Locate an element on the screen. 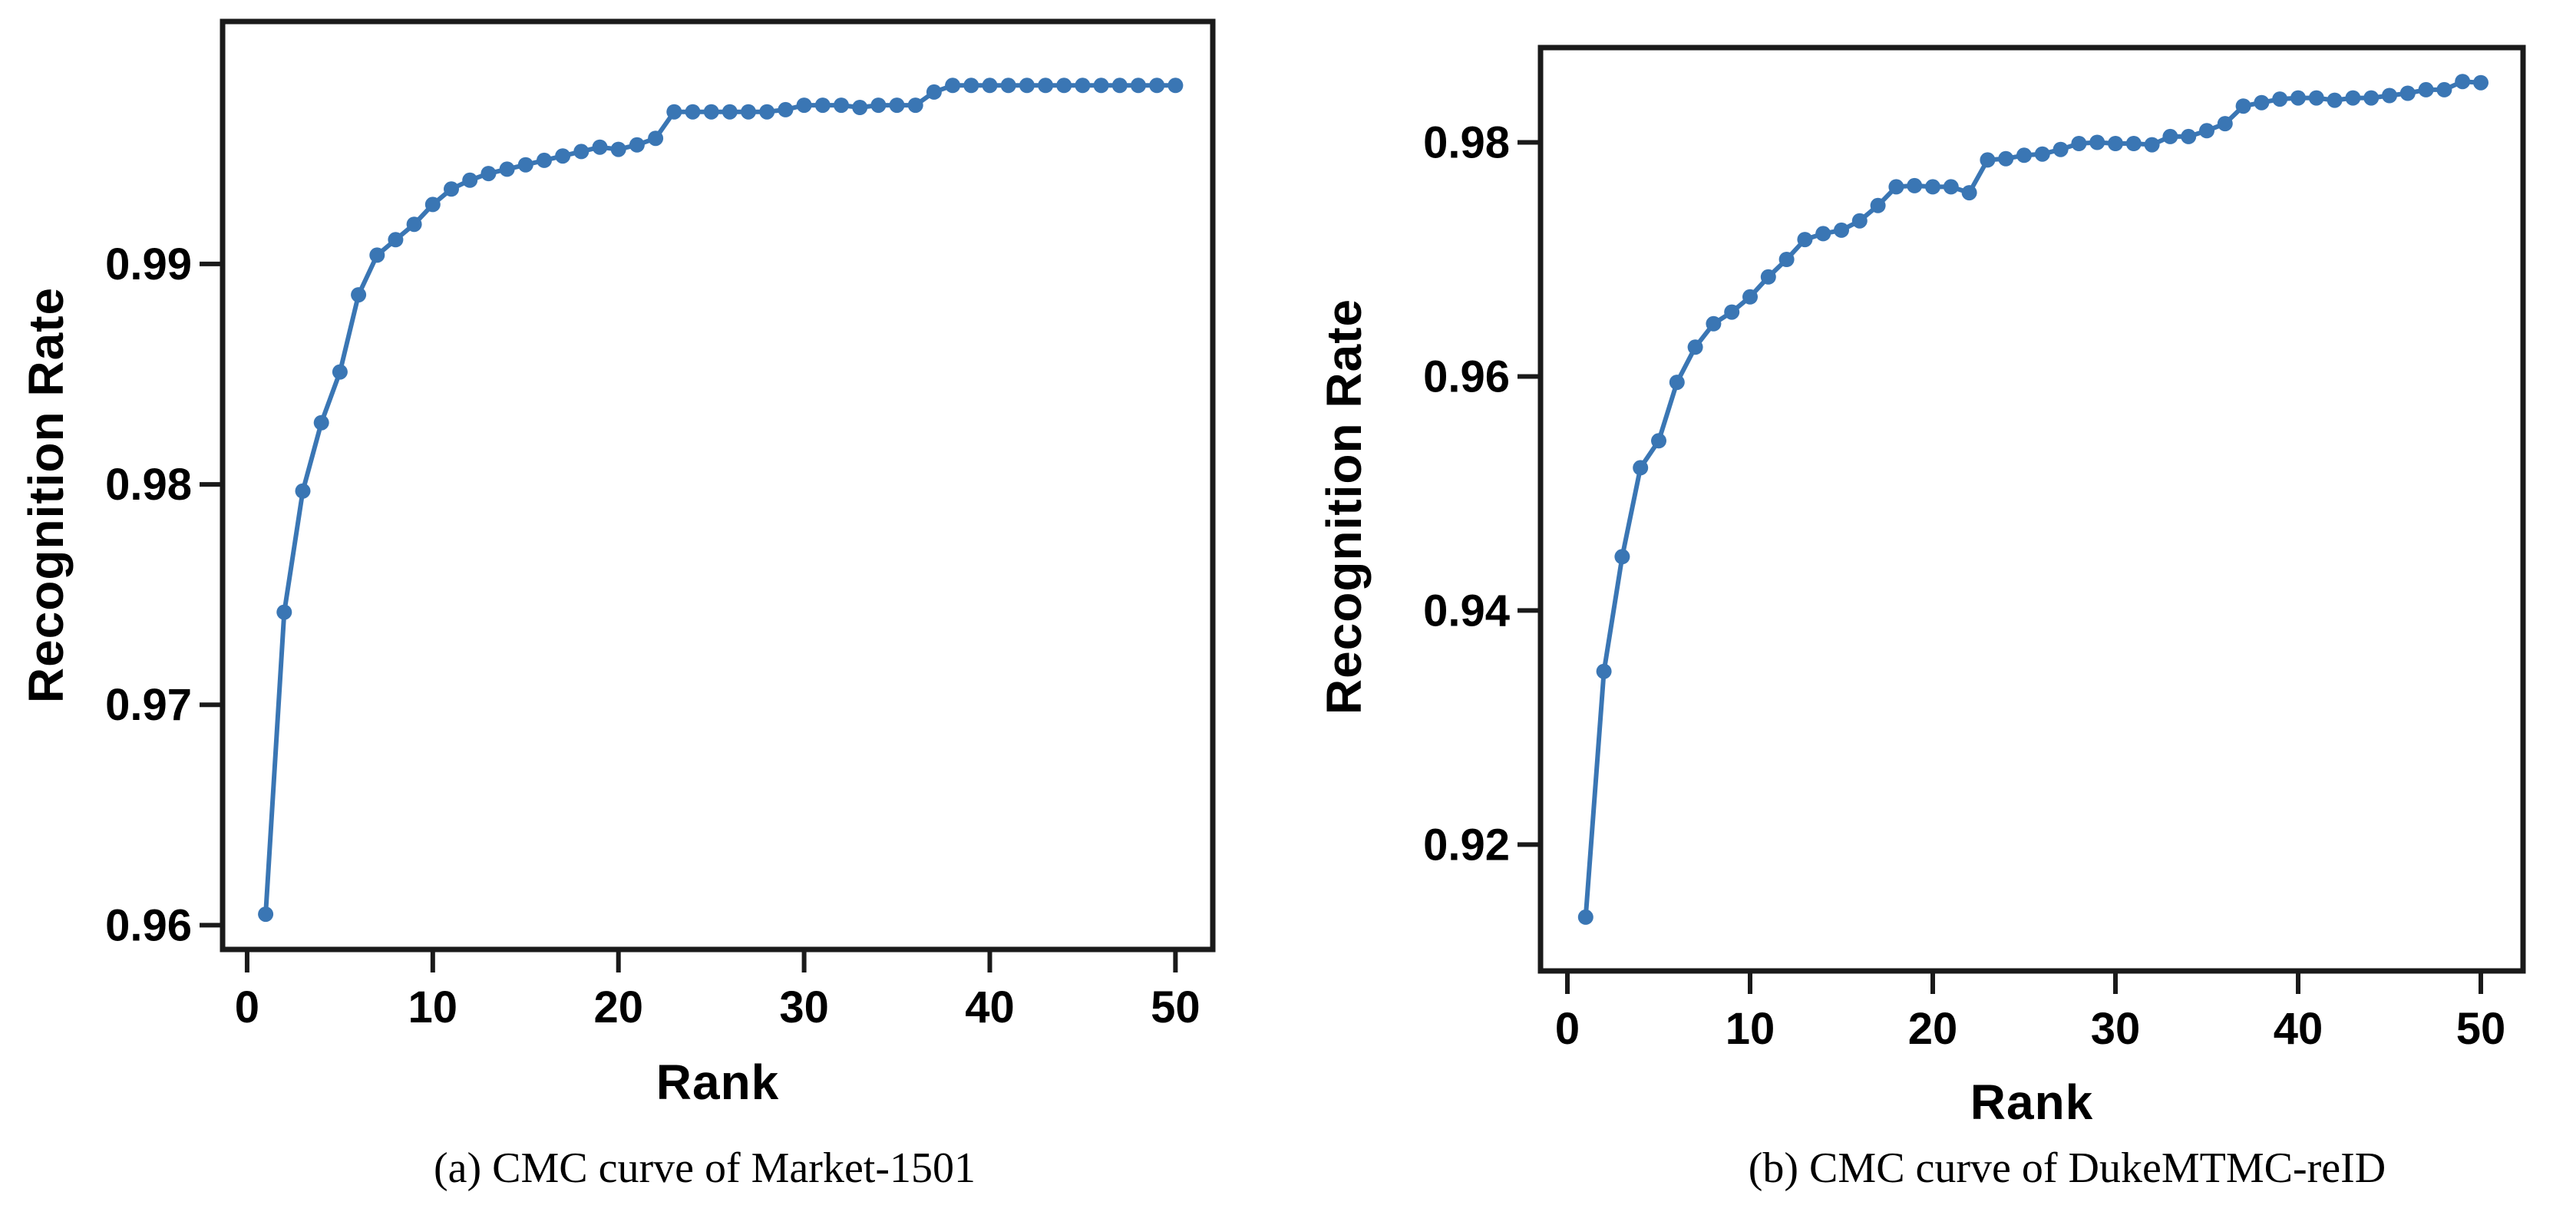 The height and width of the screenshot is (1225, 2576). y-tick-label: 0.99 is located at coordinates (148, 264).